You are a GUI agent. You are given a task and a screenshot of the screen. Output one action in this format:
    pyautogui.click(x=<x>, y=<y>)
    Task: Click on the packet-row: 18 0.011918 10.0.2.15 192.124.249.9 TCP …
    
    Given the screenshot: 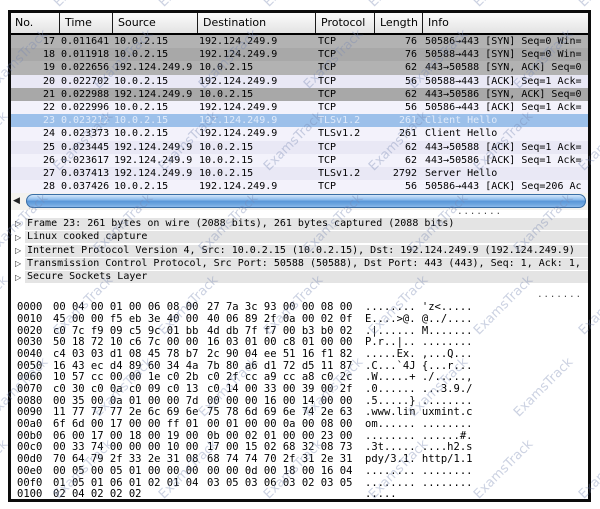 What is the action you would take?
    pyautogui.click(x=299, y=55)
    